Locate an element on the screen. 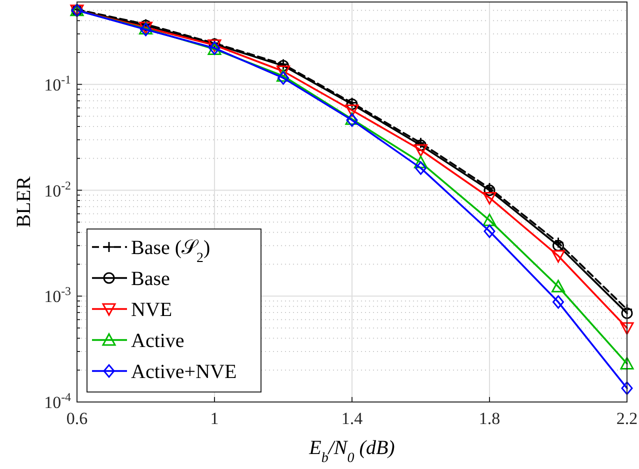 The width and height of the screenshot is (639, 469). legend-label: Active is located at coordinates (157, 341).